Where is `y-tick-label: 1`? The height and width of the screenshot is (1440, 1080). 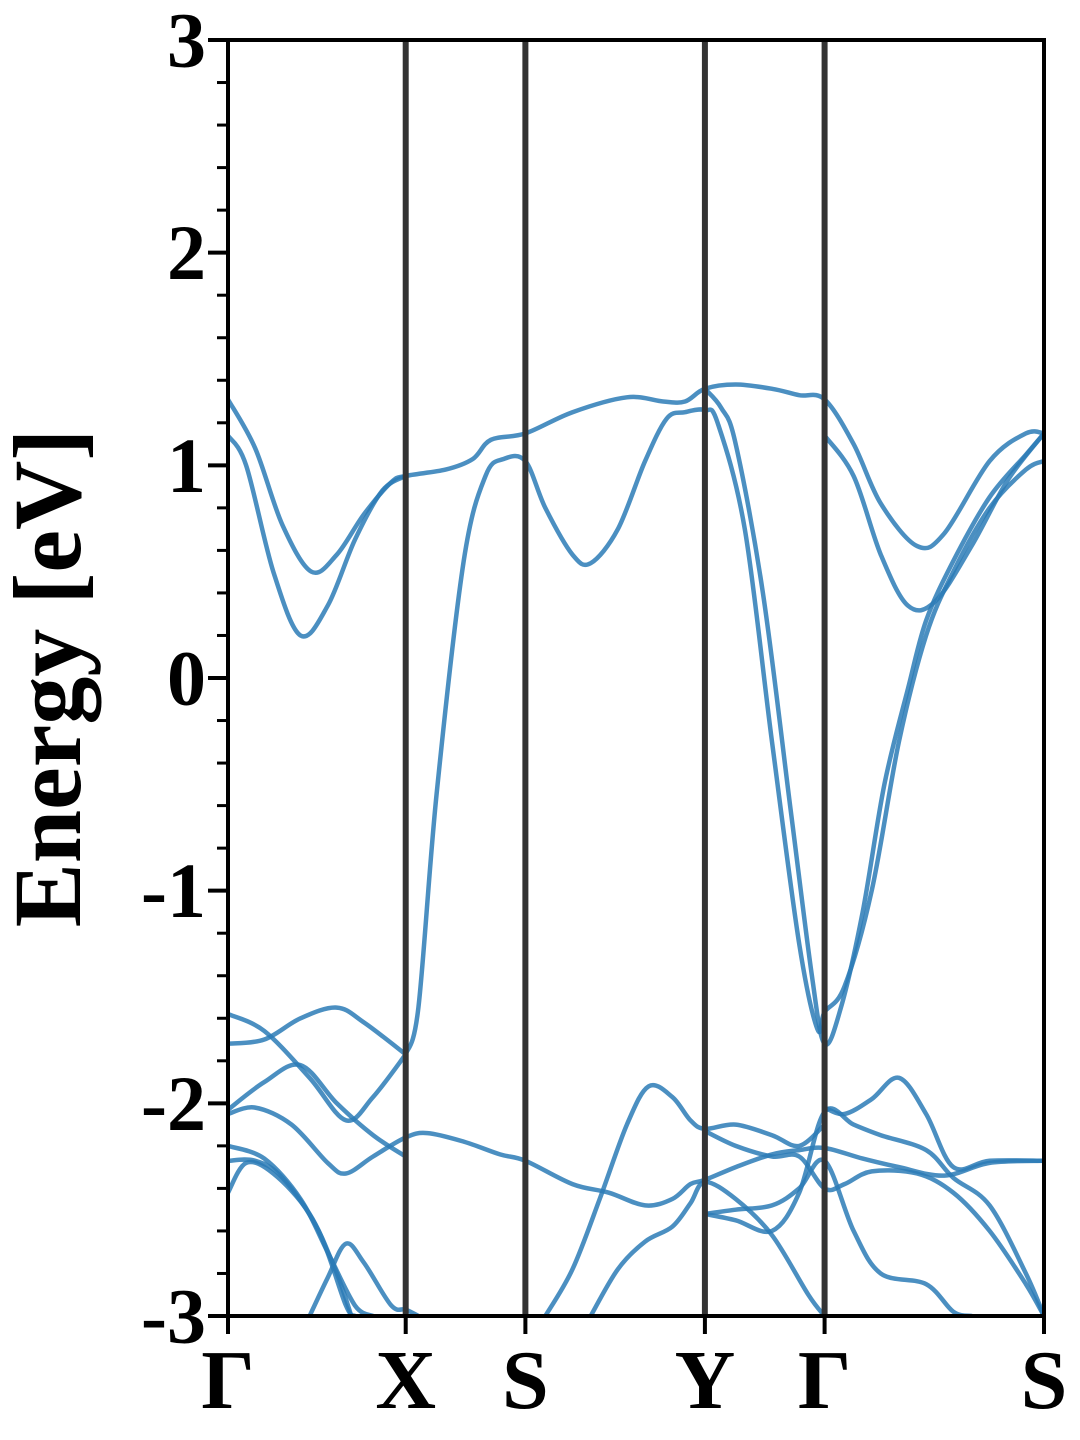 y-tick-label: 1 is located at coordinates (186, 465).